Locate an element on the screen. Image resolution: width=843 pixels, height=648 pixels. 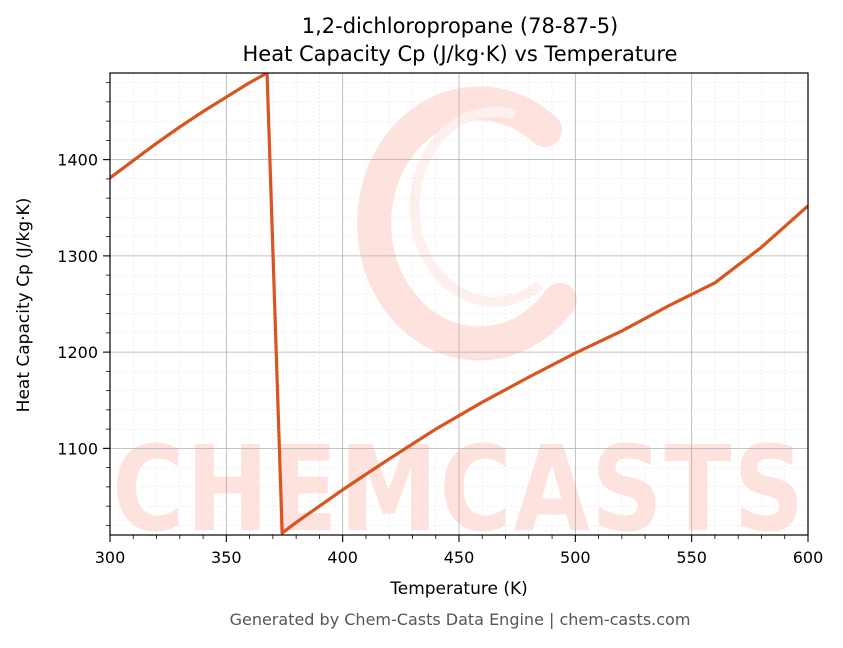
y-tick-label: 1200 is located at coordinates (77, 352).